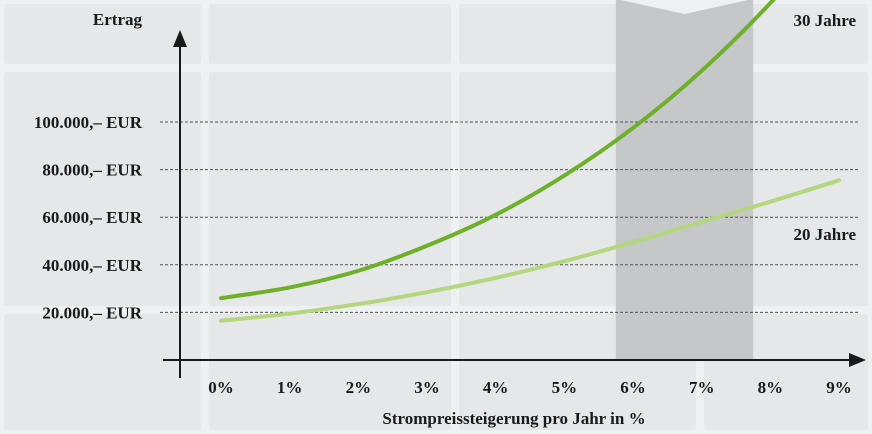 This screenshot has width=872, height=434. What do you see at coordinates (857, 360) in the screenshot?
I see `x-axis-arrow-icon` at bounding box center [857, 360].